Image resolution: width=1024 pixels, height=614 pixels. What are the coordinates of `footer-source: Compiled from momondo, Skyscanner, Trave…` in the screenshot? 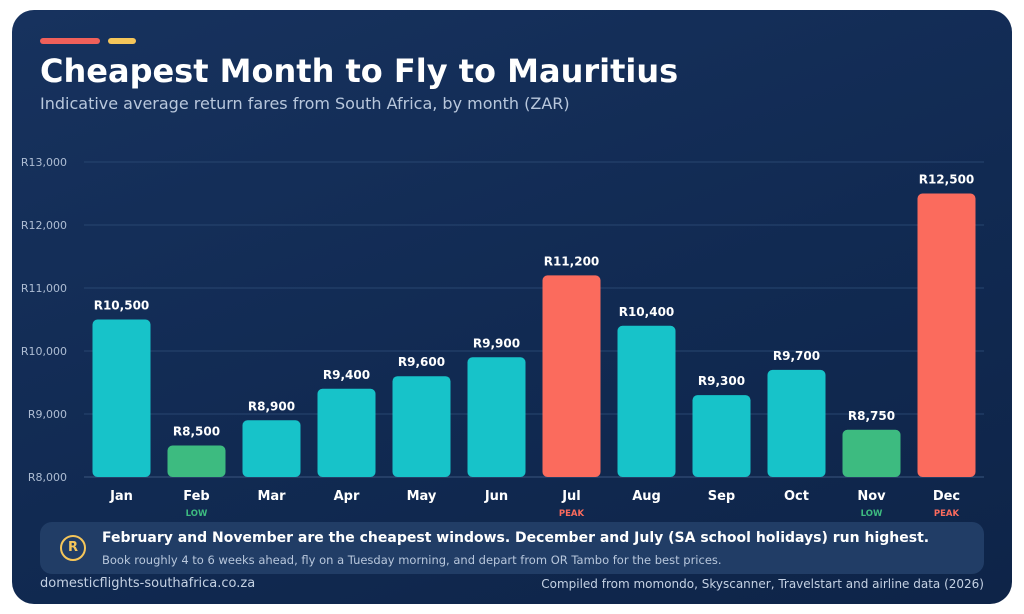 It's located at (762, 584).